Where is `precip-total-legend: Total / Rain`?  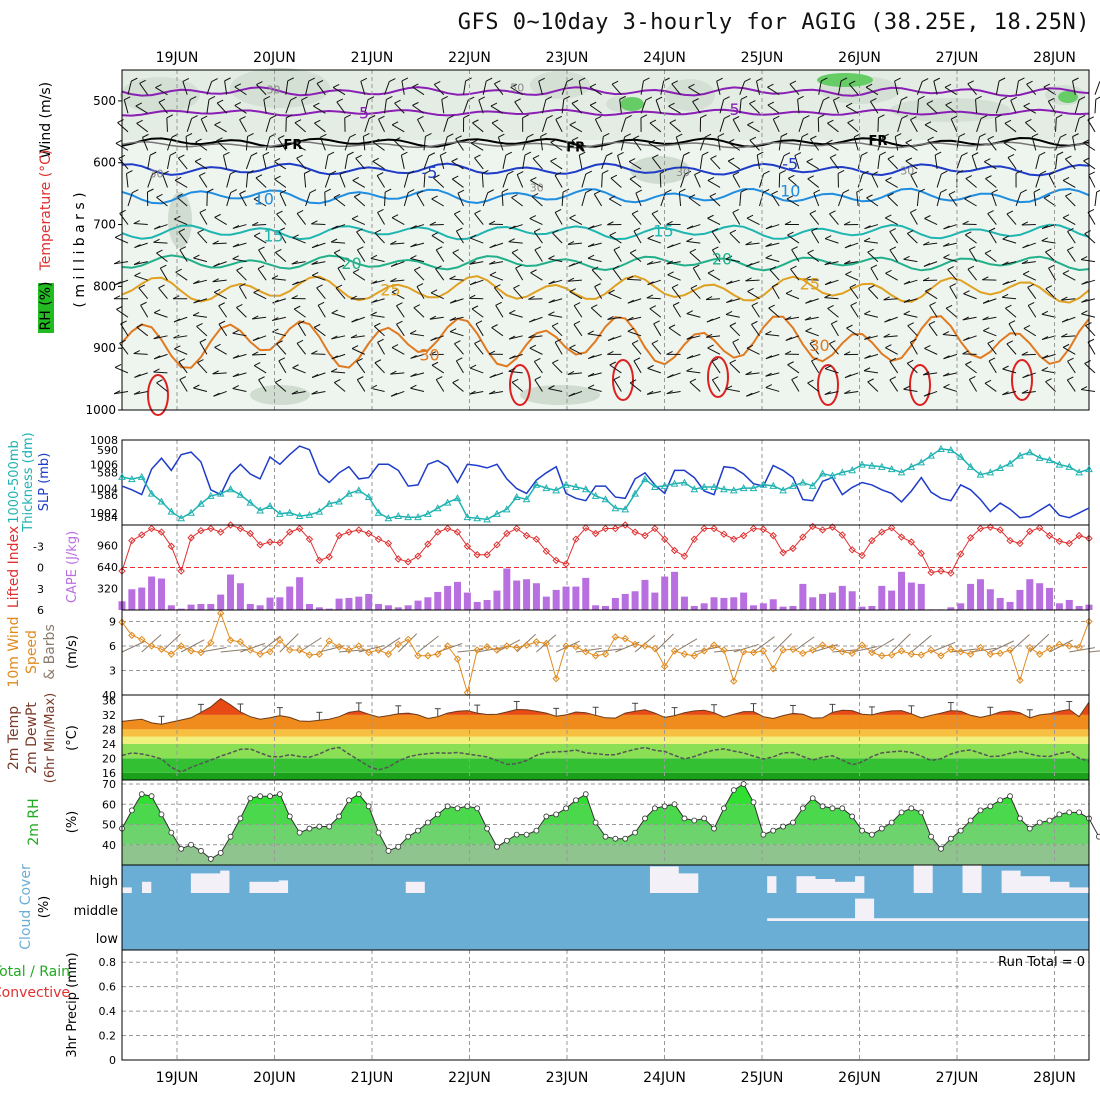 precip-total-legend: Total / Rain is located at coordinates (35, 972).